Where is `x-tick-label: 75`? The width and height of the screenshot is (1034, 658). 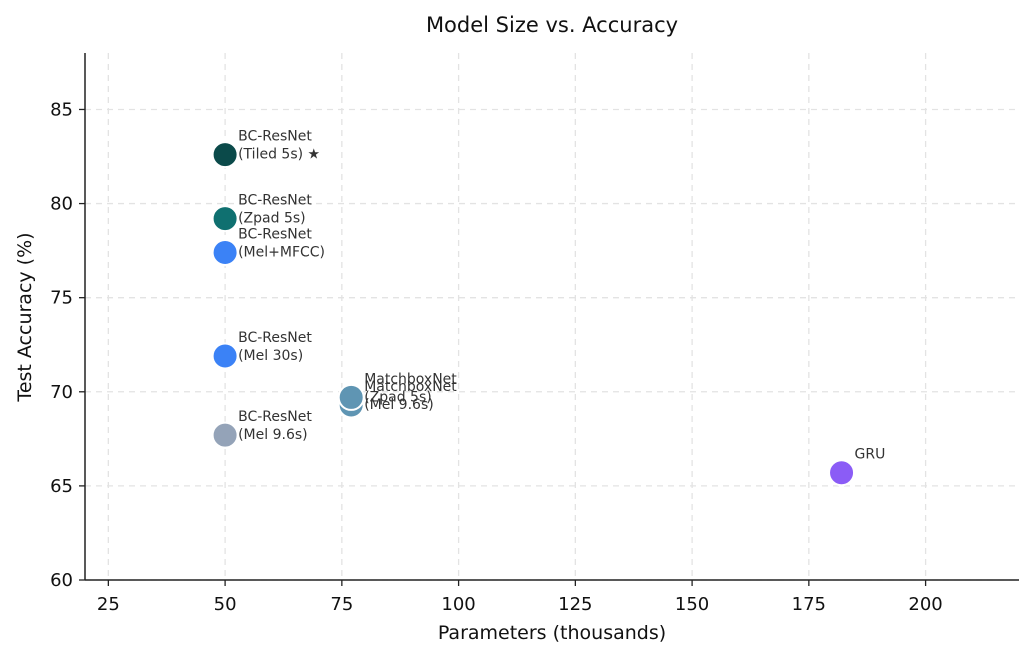
x-tick-label: 75 is located at coordinates (341, 604).